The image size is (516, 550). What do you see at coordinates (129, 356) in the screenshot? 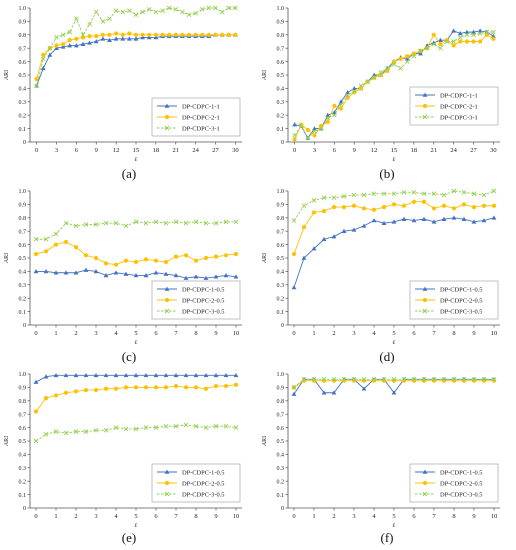
I see `caption-c: (c)` at bounding box center [129, 356].